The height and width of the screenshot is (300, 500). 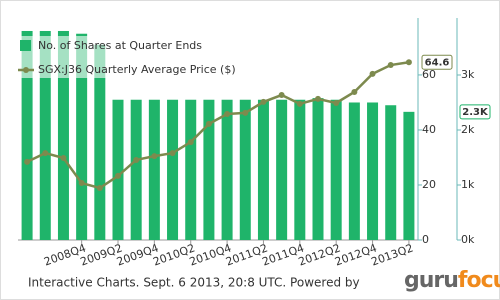 I want to click on logo-part: guru, so click(x=431, y=280).